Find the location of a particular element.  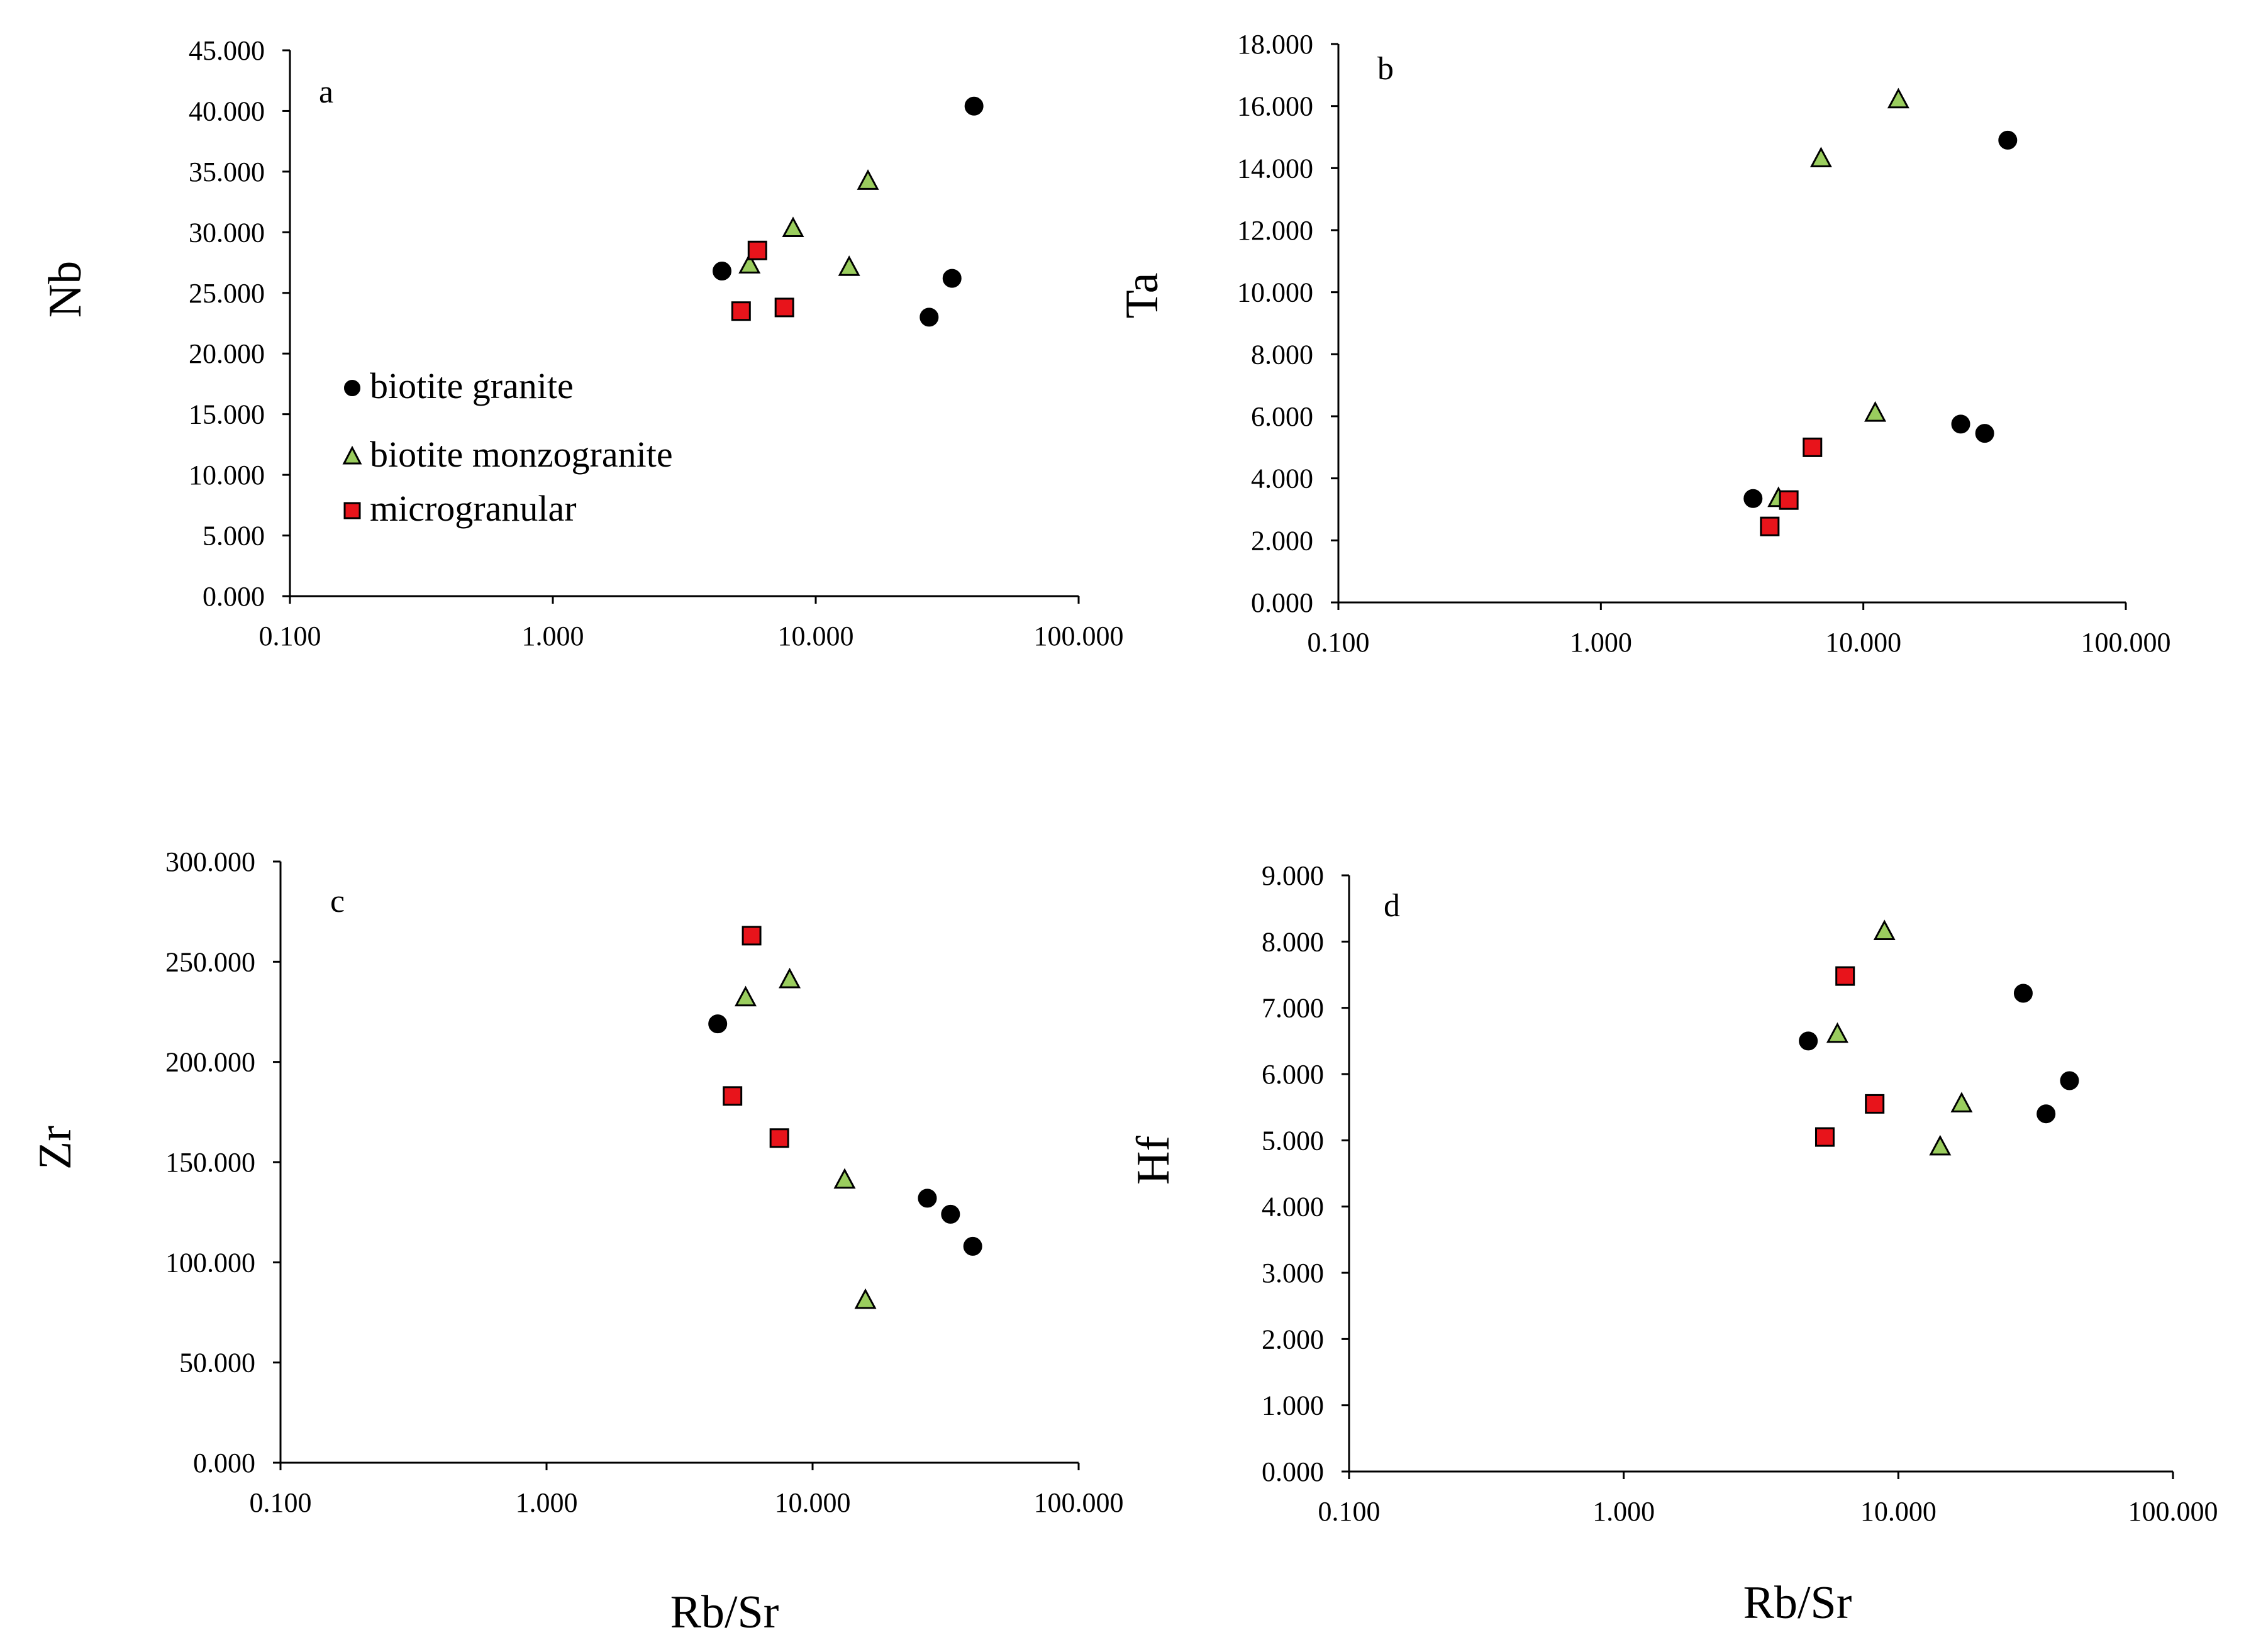

y-tick-label: 12.000 is located at coordinates (1275, 230).